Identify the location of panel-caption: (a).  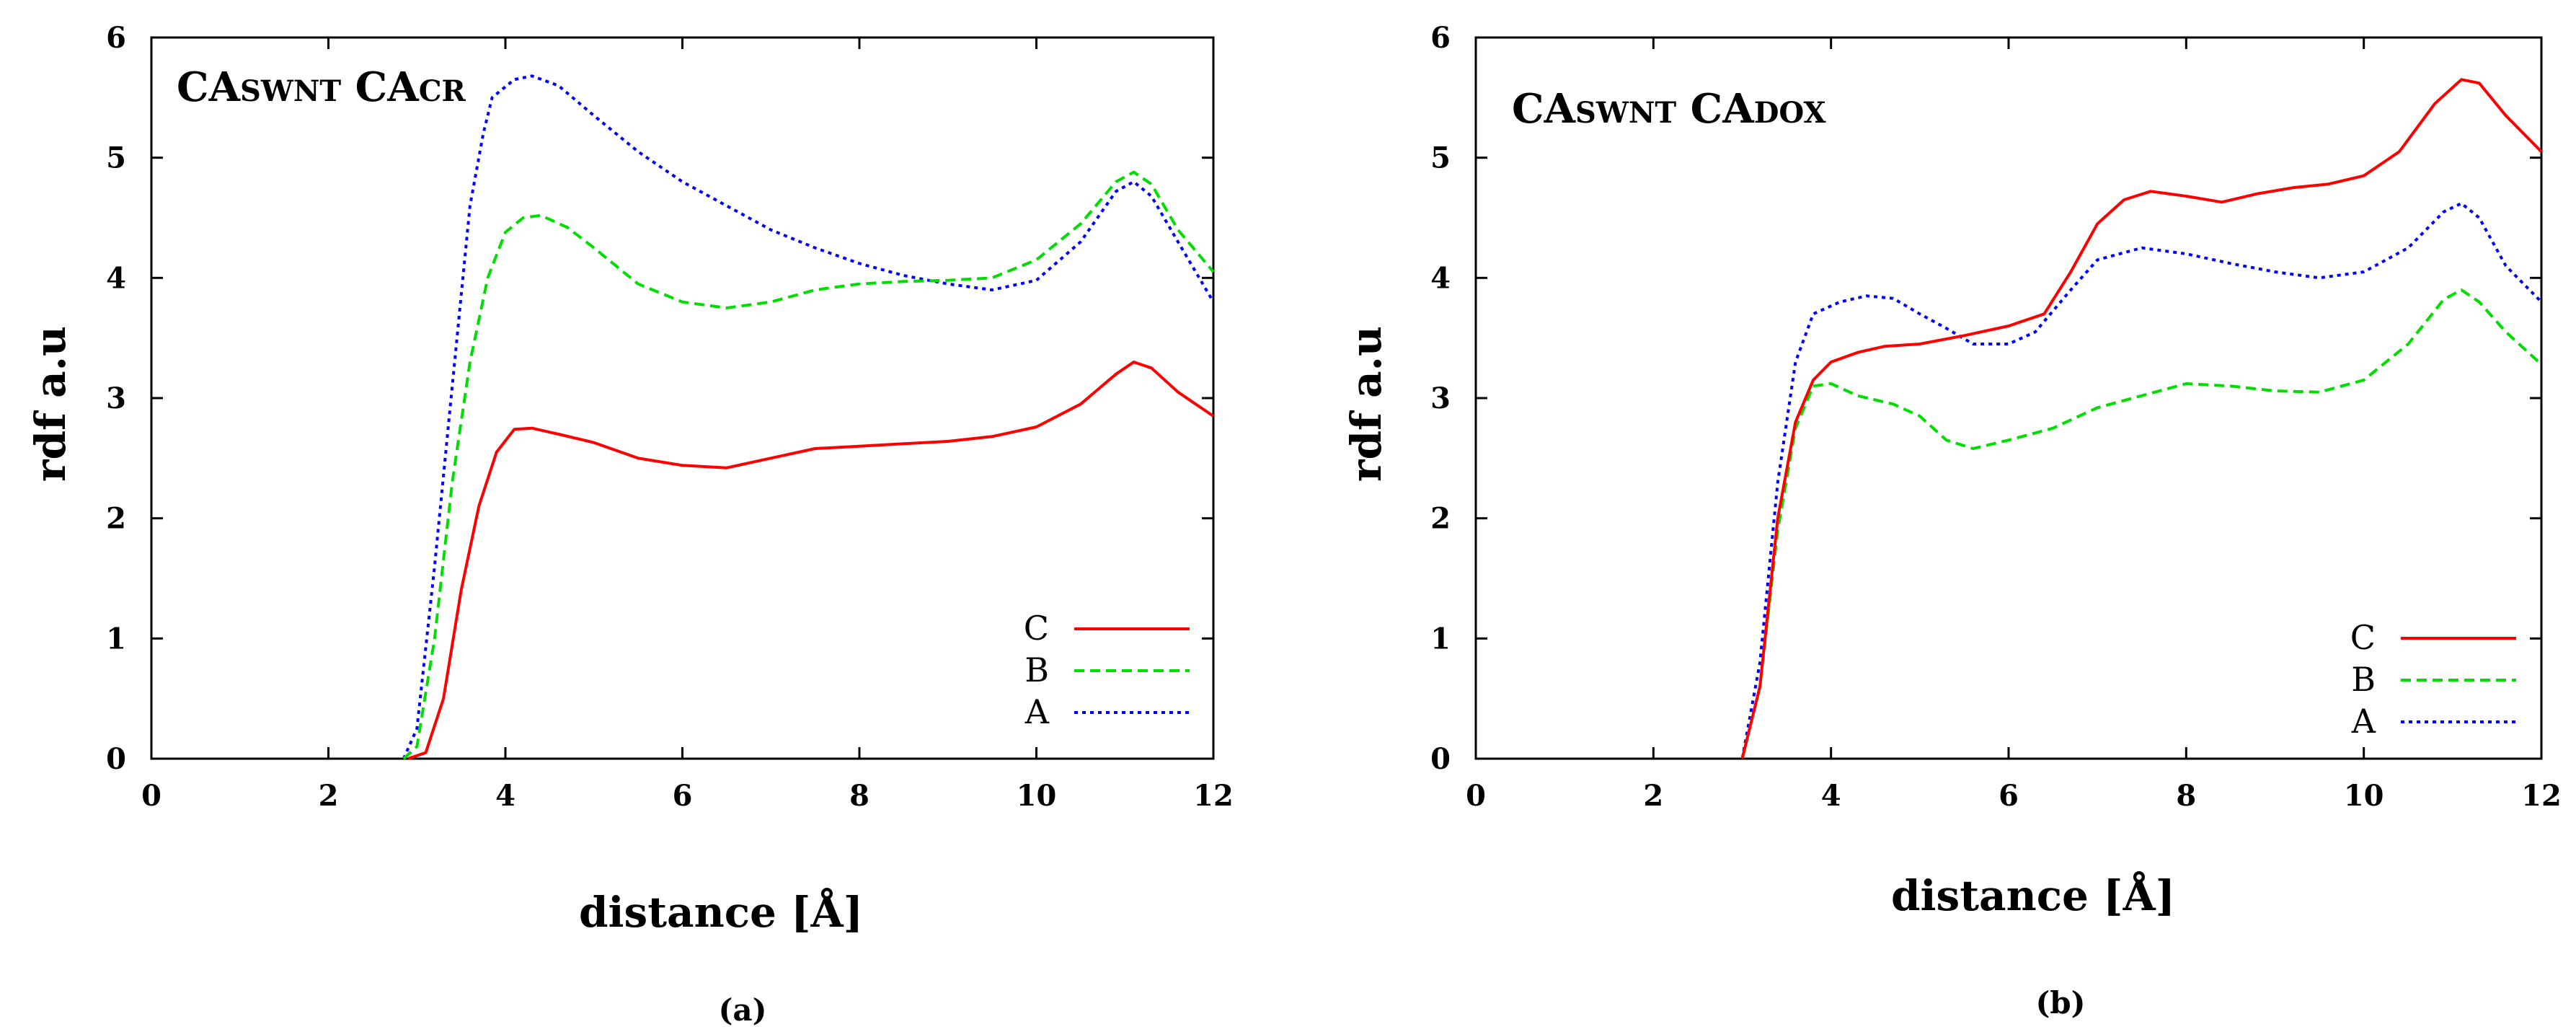
(743, 1010).